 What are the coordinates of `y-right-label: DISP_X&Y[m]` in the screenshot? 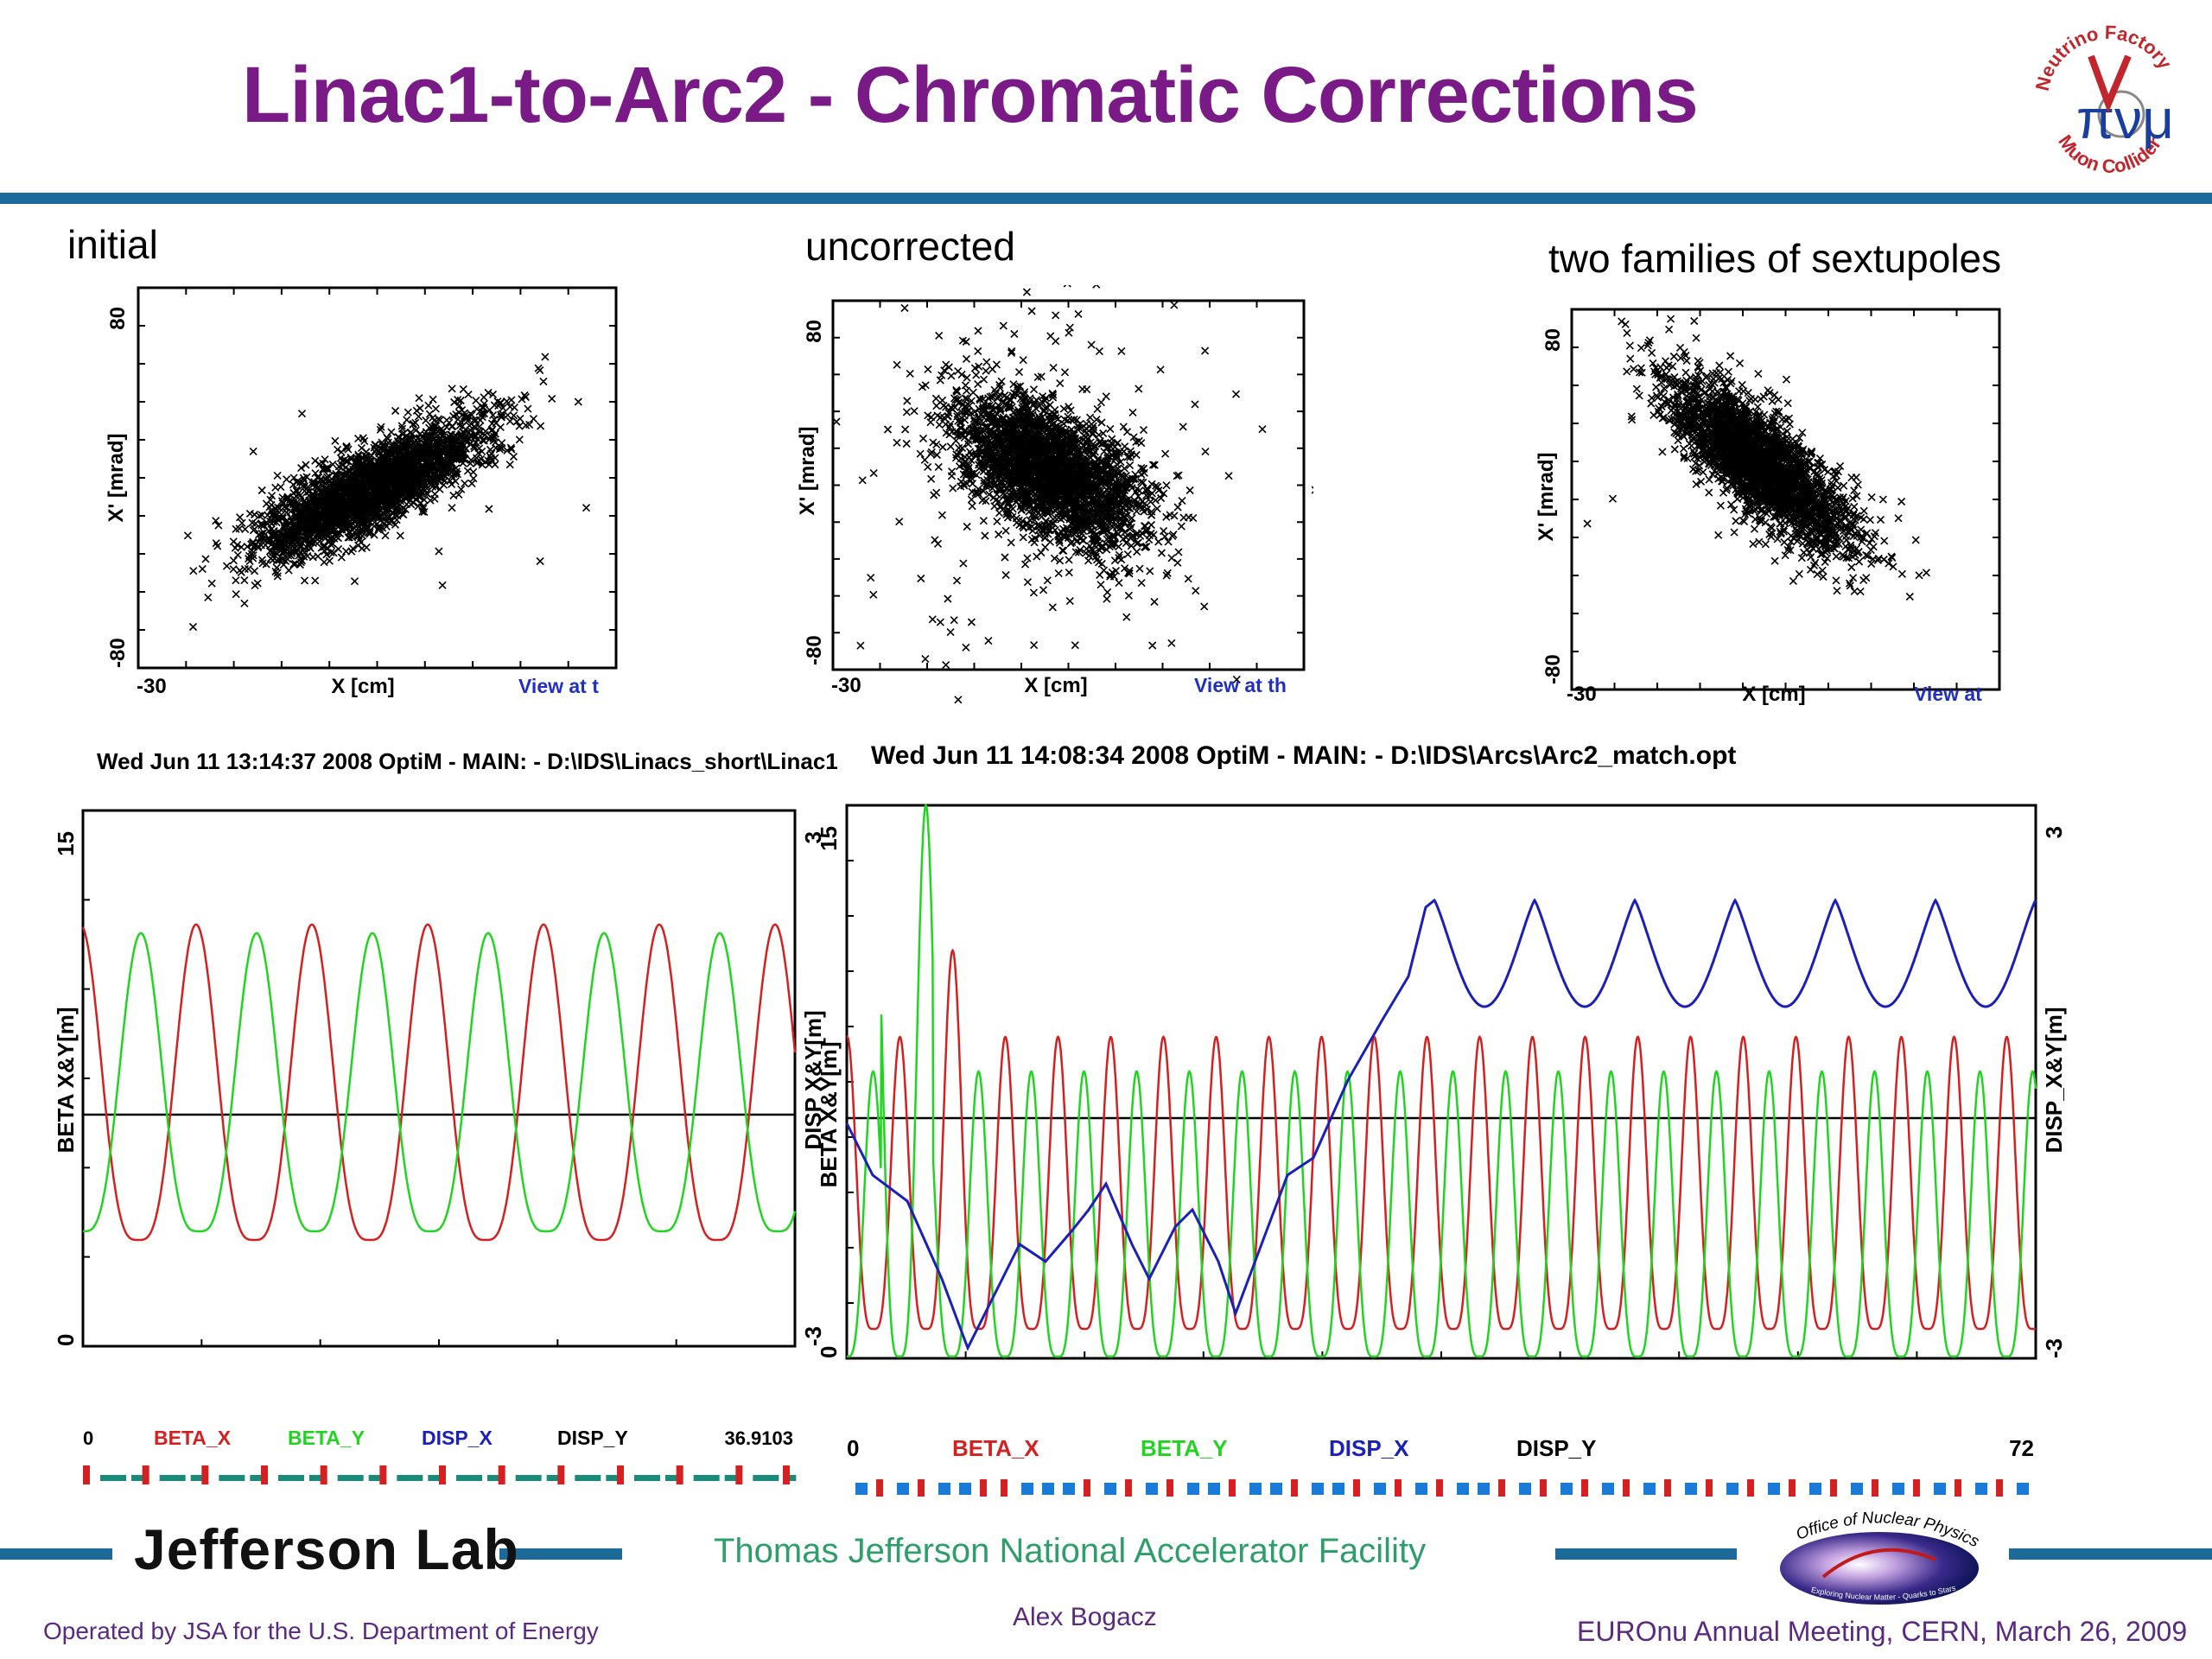 It's located at (2054, 1080).